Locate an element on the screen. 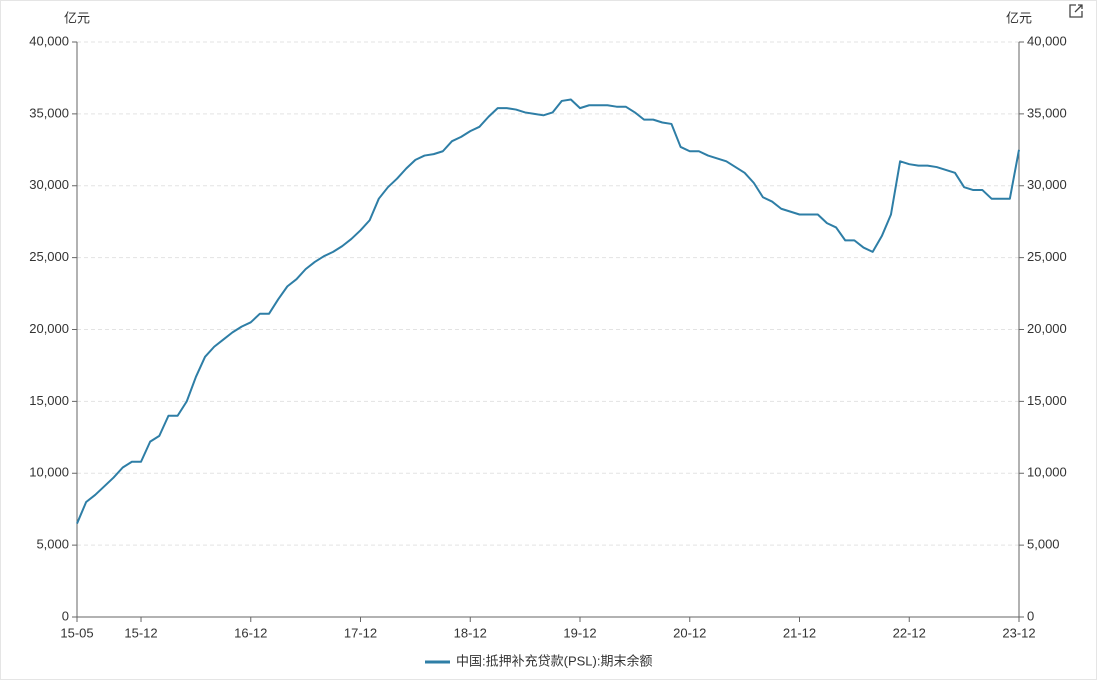 The image size is (1097, 680). y-unit: 亿元 is located at coordinates (77, 17).